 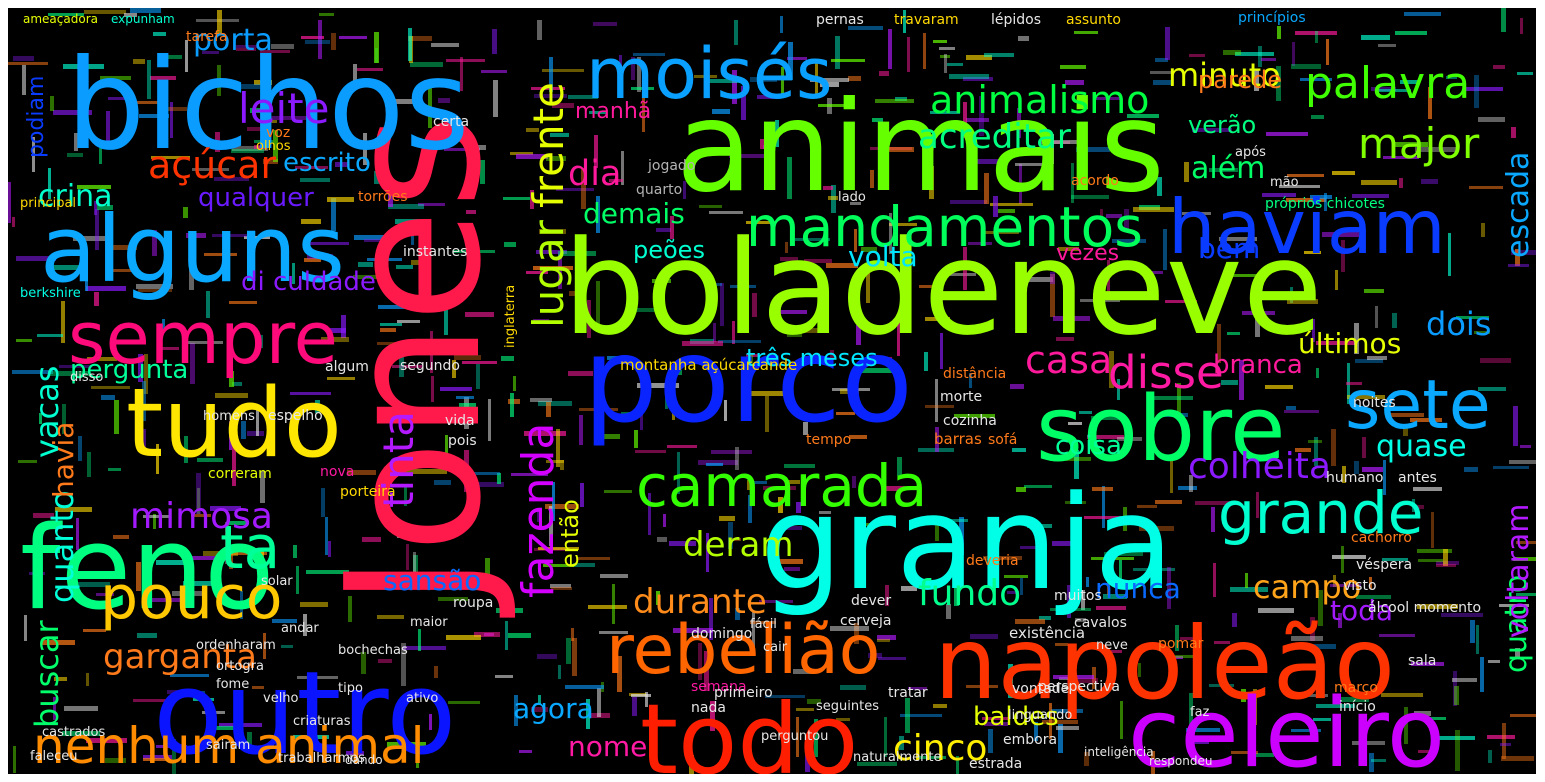 I want to click on word-107: lépidos, so click(x=1016, y=20).